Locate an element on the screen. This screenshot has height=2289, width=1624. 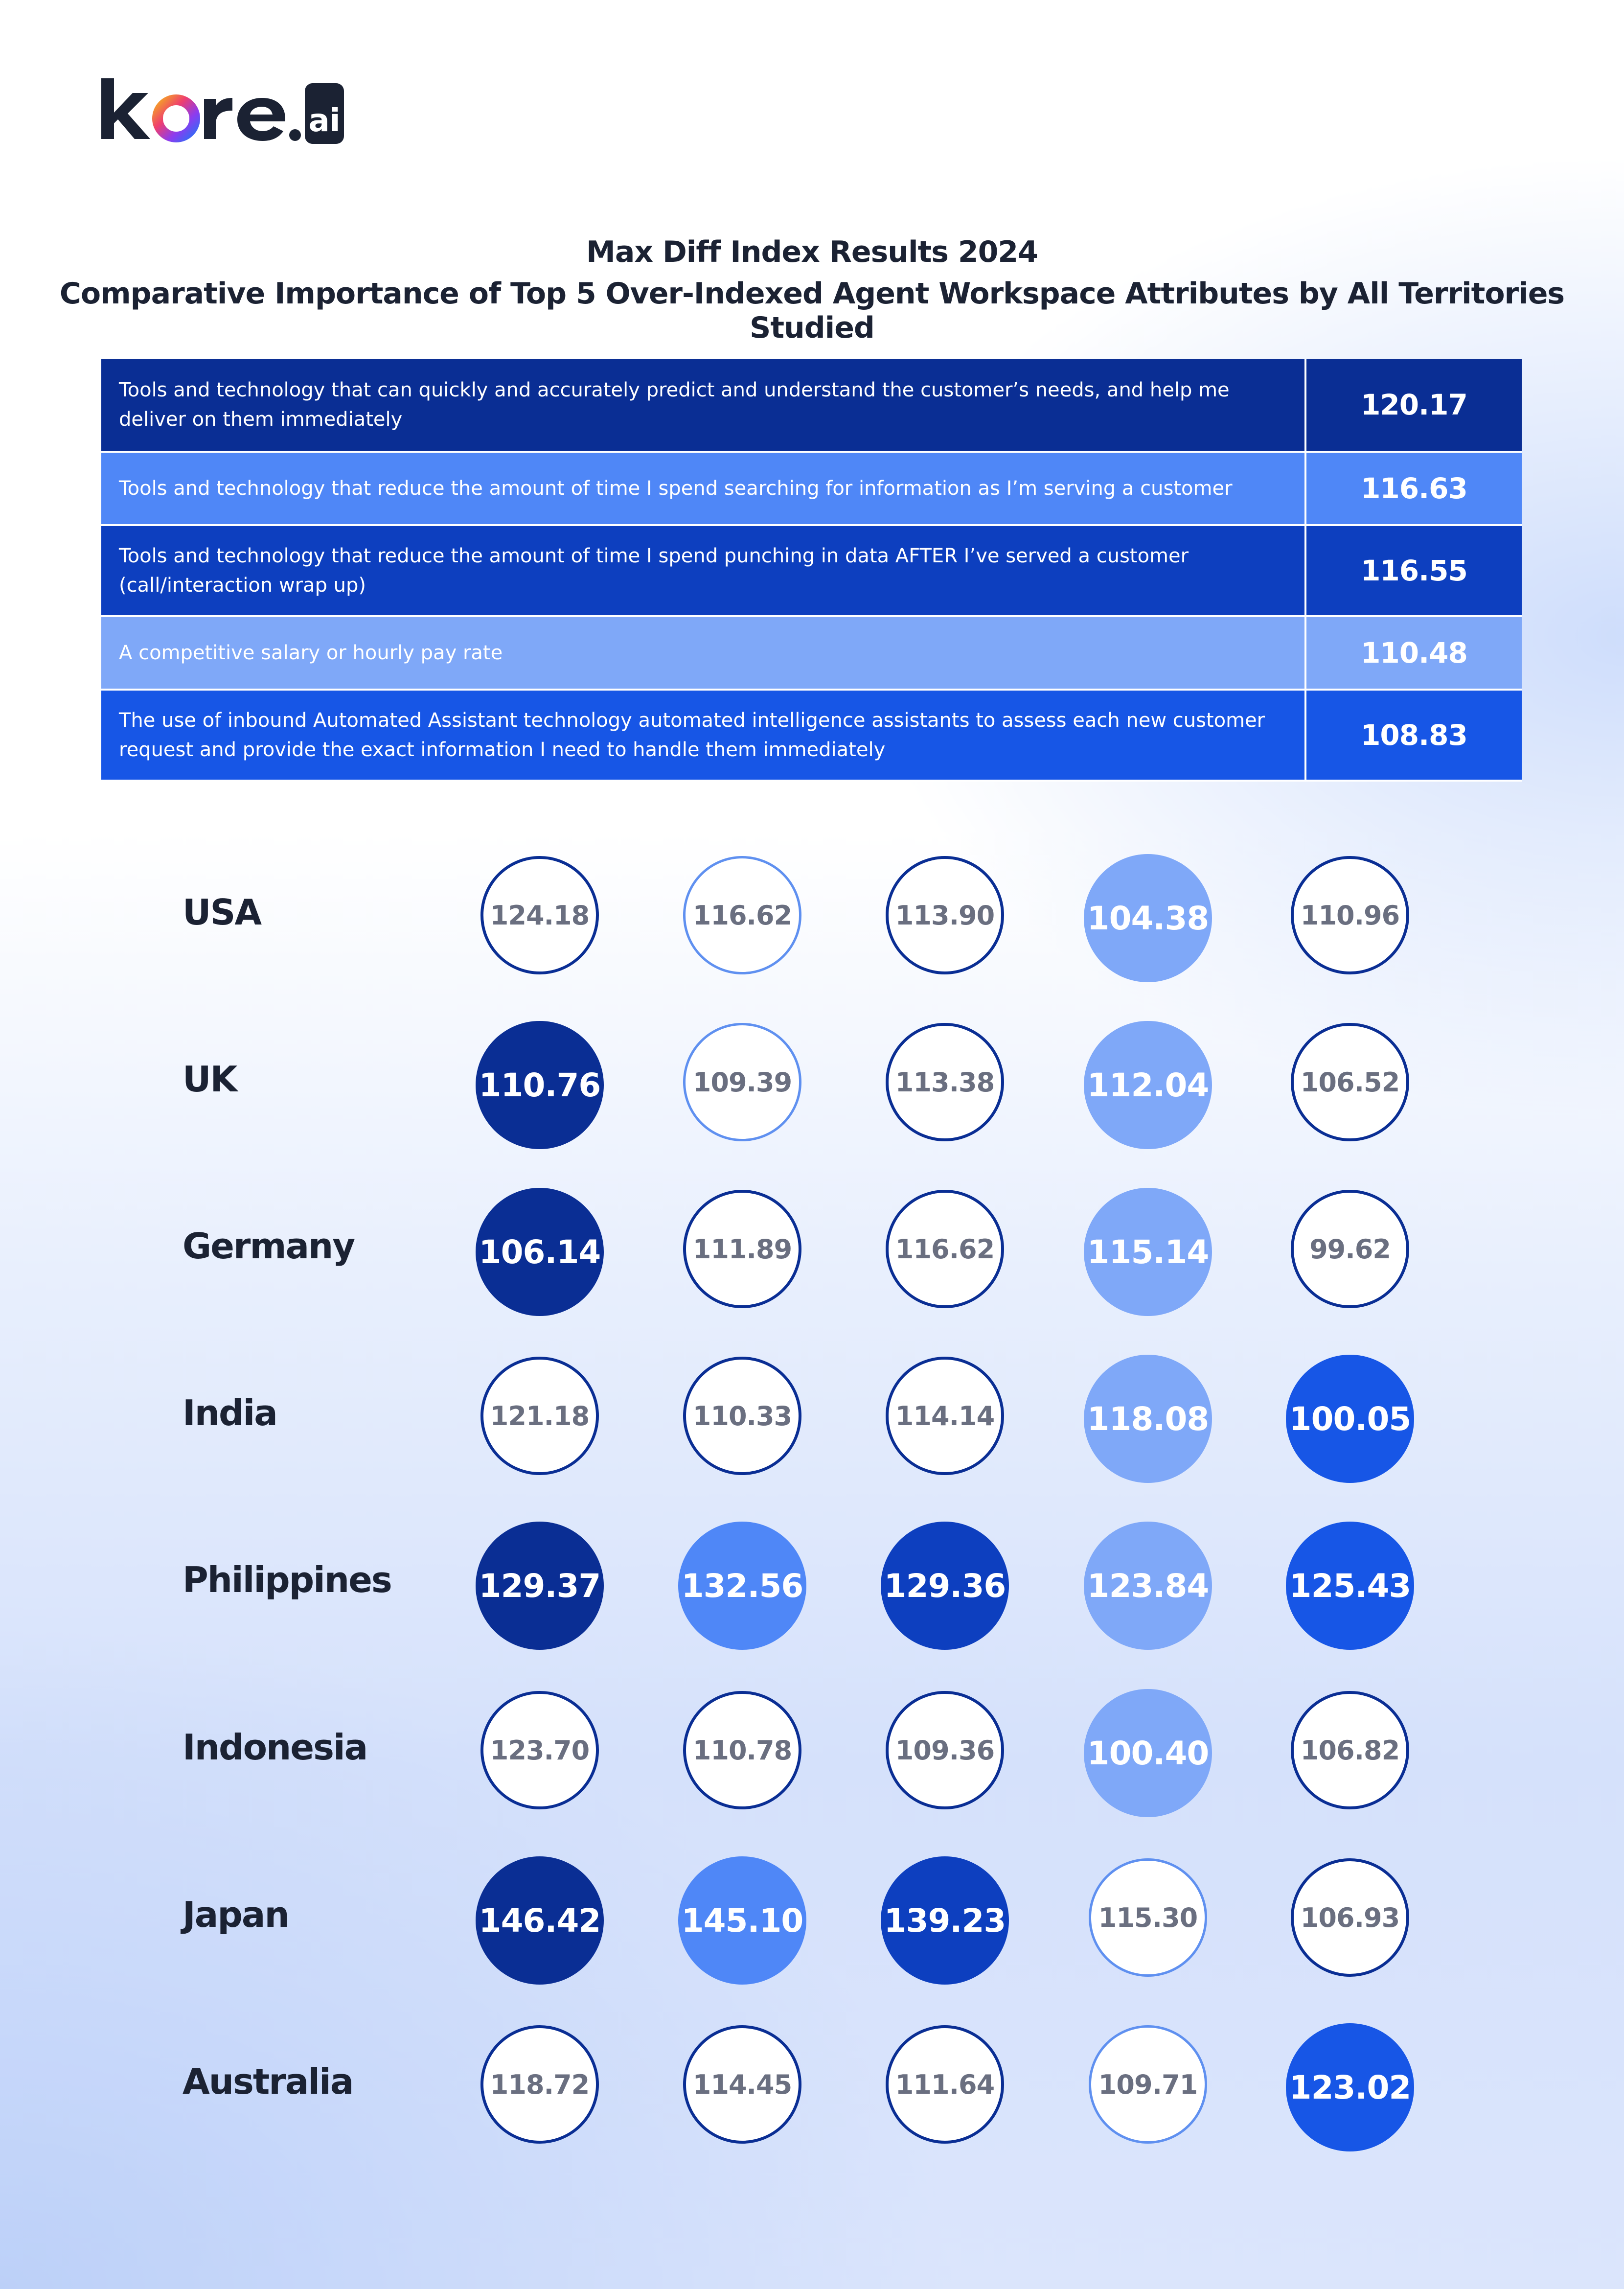
attribute-index-value: 116.55 is located at coordinates (1414, 570).